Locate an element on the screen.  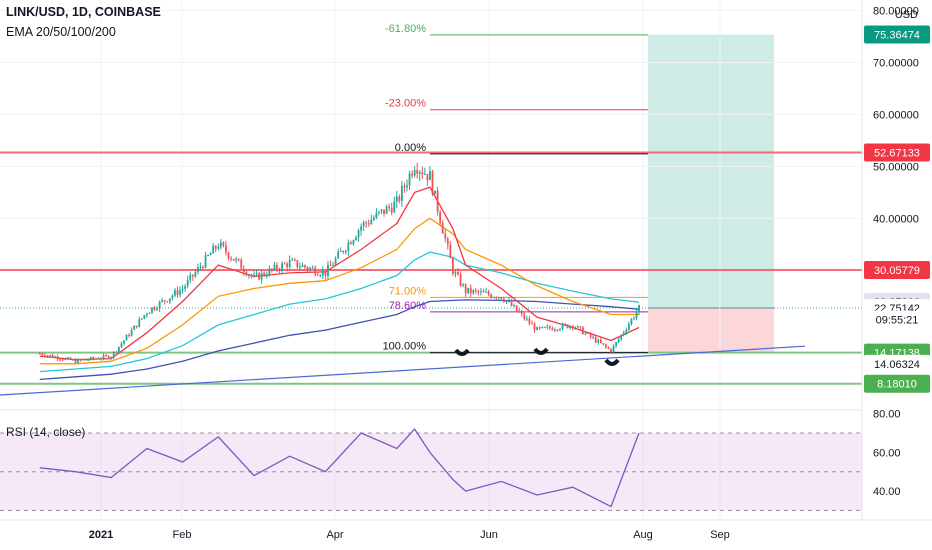
loss-zone is located at coordinates (711, 330).